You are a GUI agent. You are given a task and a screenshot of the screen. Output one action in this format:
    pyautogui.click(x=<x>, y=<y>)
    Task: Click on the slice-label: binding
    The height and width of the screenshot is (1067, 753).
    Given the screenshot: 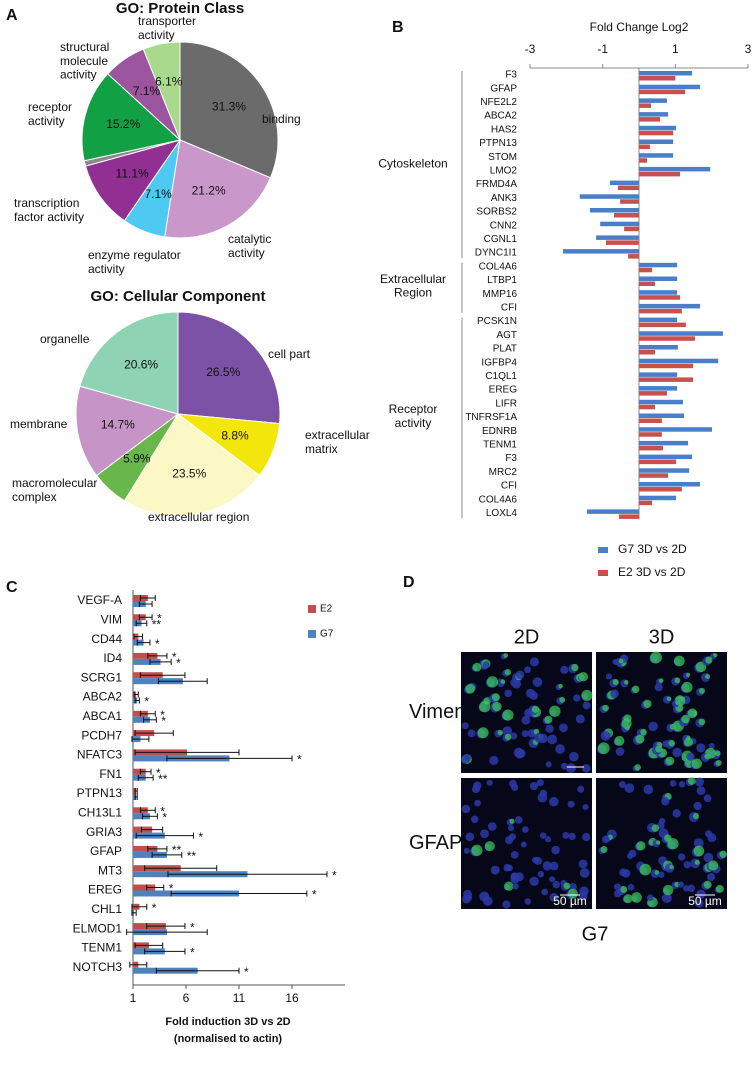 What is the action you would take?
    pyautogui.click(x=281, y=119)
    